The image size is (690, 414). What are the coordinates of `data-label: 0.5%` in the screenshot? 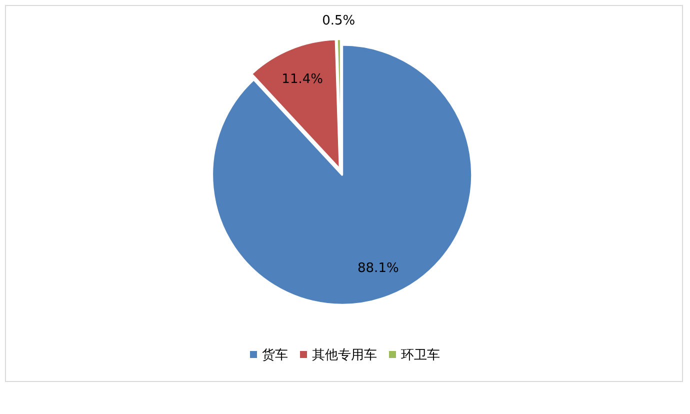 It's located at (339, 21).